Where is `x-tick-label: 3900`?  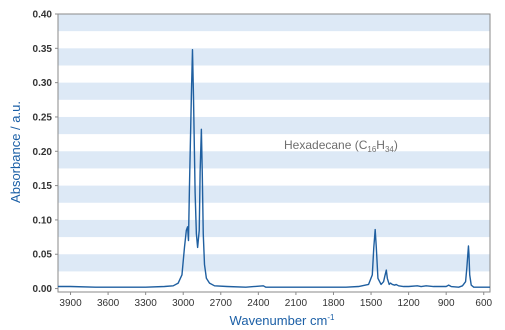
x-tick-label: 3900 is located at coordinates (70, 303).